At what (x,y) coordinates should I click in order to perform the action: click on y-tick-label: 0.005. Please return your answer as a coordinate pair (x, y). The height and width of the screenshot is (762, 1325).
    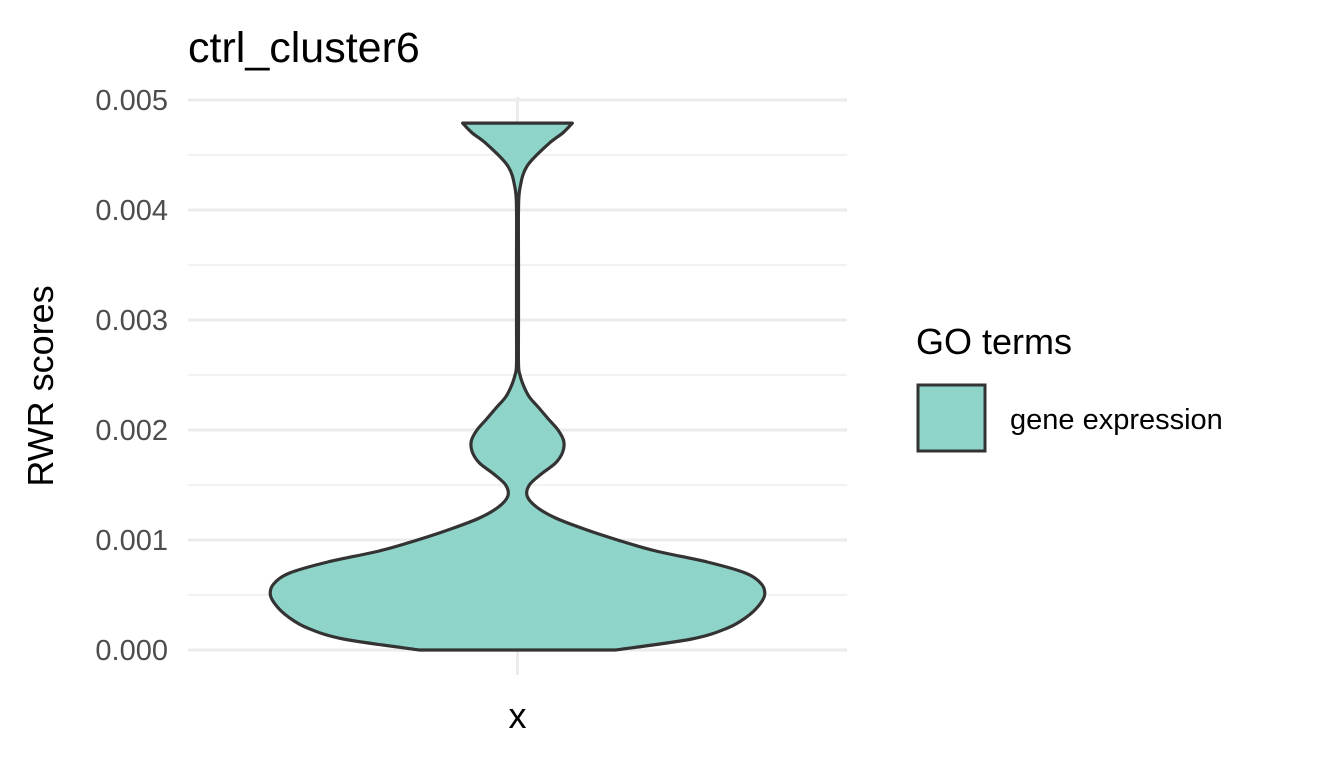
    Looking at the image, I should click on (131, 101).